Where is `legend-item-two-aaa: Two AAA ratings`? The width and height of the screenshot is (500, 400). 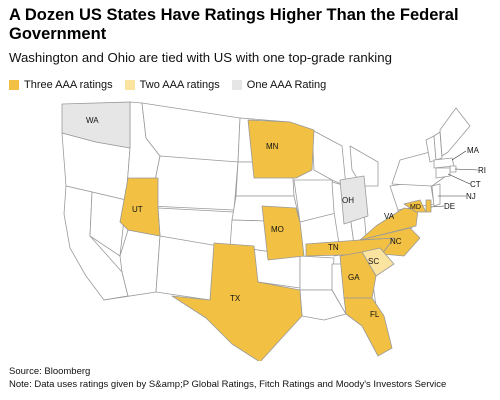 legend-item-two-aaa: Two AAA ratings is located at coordinates (172, 85).